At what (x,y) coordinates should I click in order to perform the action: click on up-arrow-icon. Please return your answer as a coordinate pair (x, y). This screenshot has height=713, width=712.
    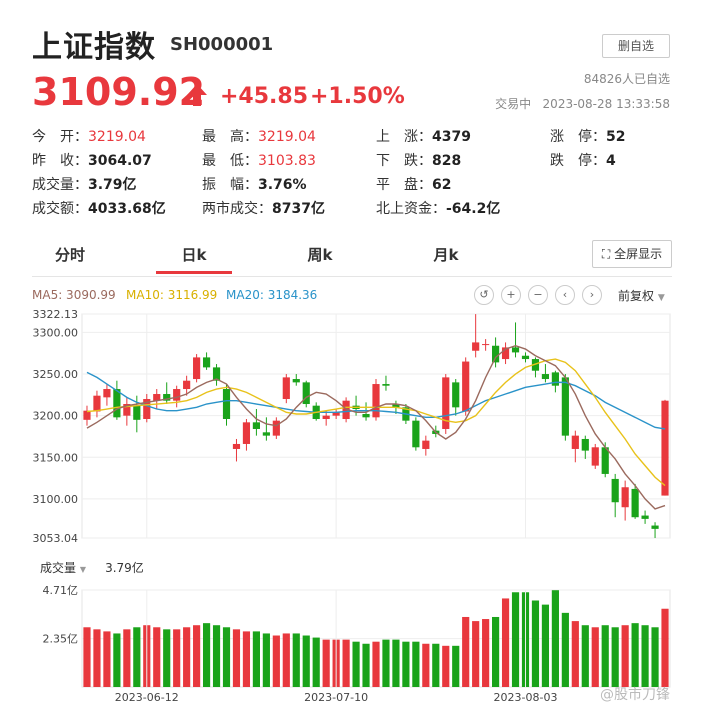
    Looking at the image, I should click on (197, 95).